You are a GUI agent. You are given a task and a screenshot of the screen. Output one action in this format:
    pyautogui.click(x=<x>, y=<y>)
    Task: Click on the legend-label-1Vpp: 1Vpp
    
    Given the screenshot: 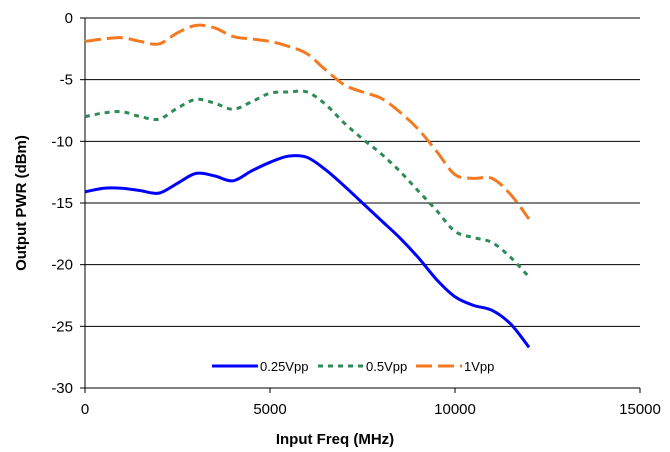 What is the action you would take?
    pyautogui.click(x=479, y=366)
    